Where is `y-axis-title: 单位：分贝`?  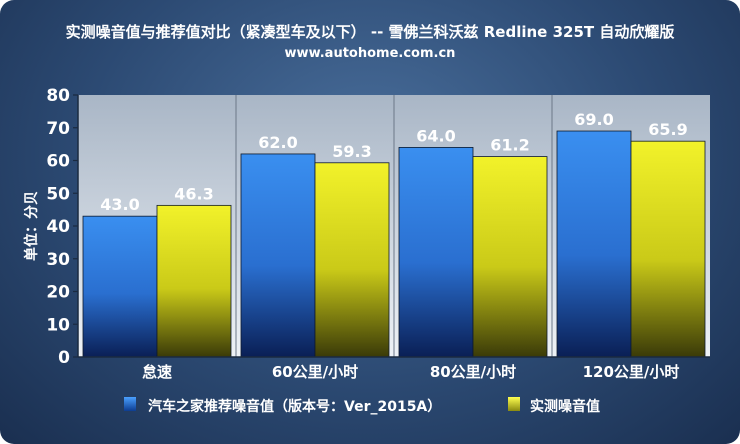
y-axis-title: 单位：分贝 is located at coordinates (31, 226).